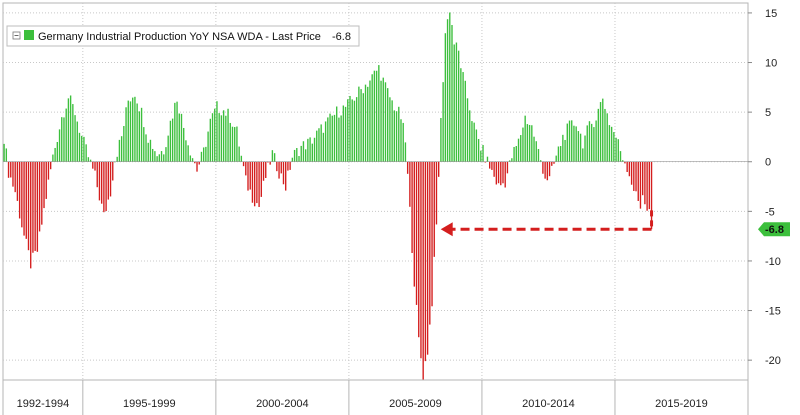 The width and height of the screenshot is (800, 415). What do you see at coordinates (547, 223) in the screenshot?
I see `highlight-arrow` at bounding box center [547, 223].